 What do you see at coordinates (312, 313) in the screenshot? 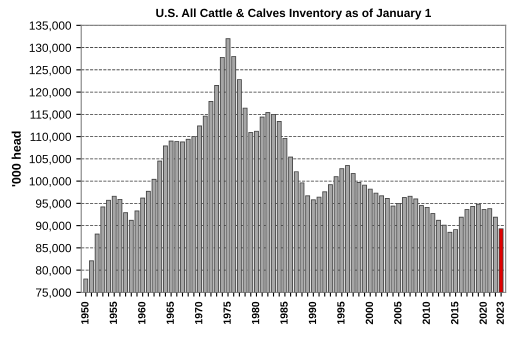
I see `x-tick-label: 1990` at bounding box center [312, 313].